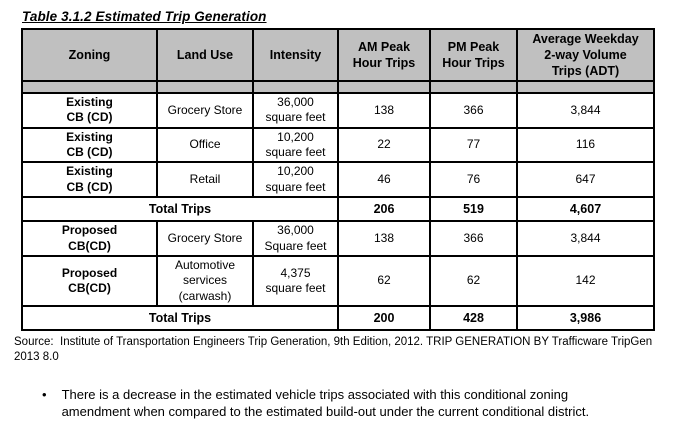 This screenshot has height=441, width=688. Describe the element at coordinates (205, 180) in the screenshot. I see `cell-land-use: Retail` at that location.